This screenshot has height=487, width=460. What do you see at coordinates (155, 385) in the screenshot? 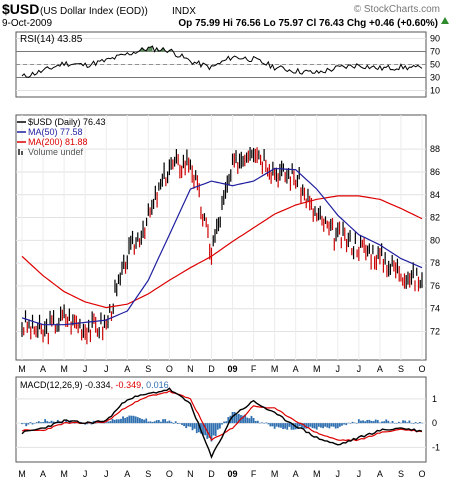
I see `macd-title-part: , 0.016` at bounding box center [155, 385].